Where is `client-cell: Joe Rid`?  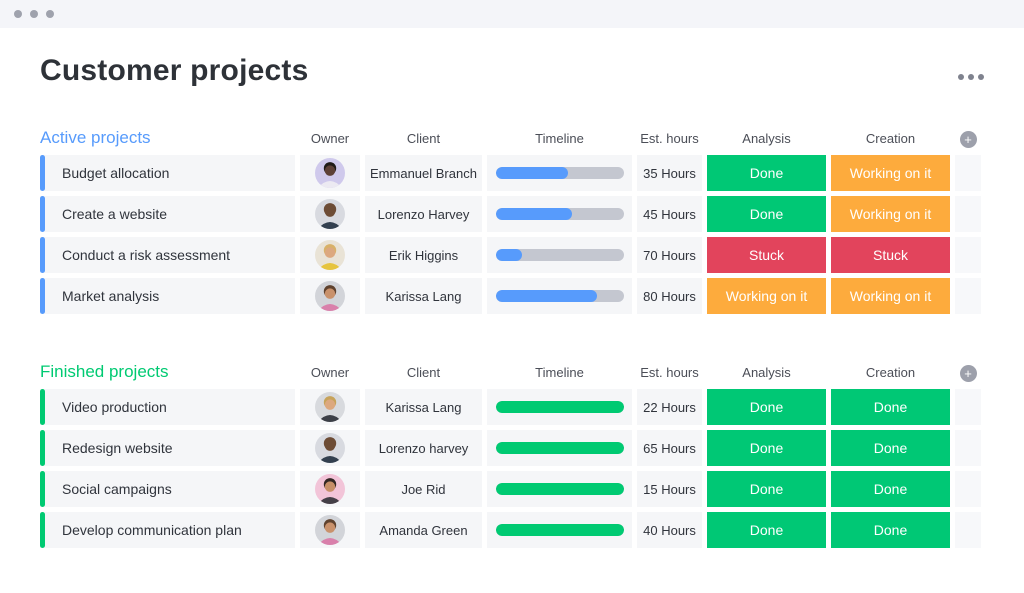 client-cell: Joe Rid is located at coordinates (423, 489).